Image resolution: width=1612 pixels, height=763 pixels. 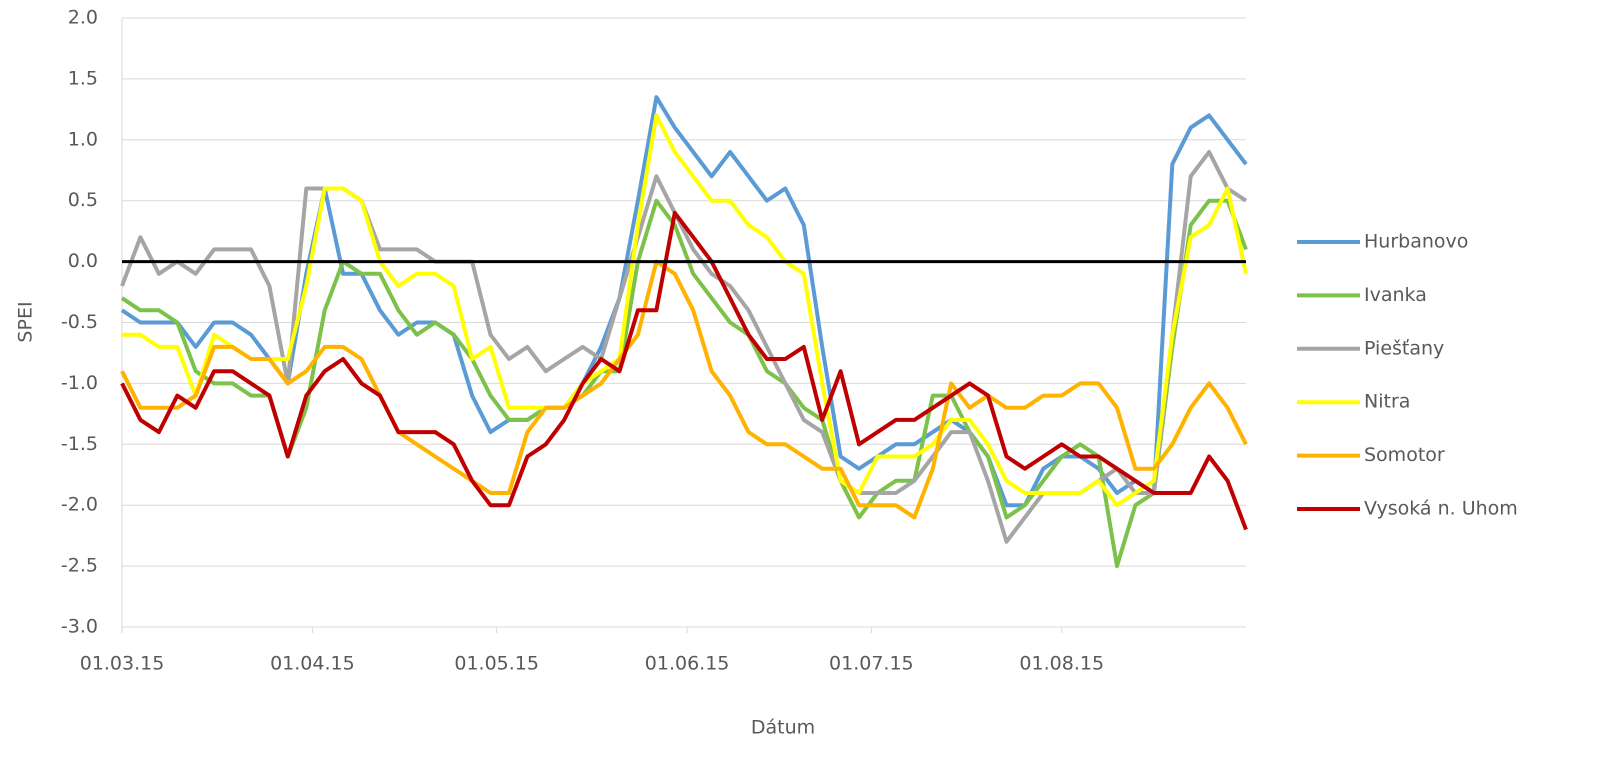 I want to click on legend-label: Hurbanovo, so click(x=1416, y=242).